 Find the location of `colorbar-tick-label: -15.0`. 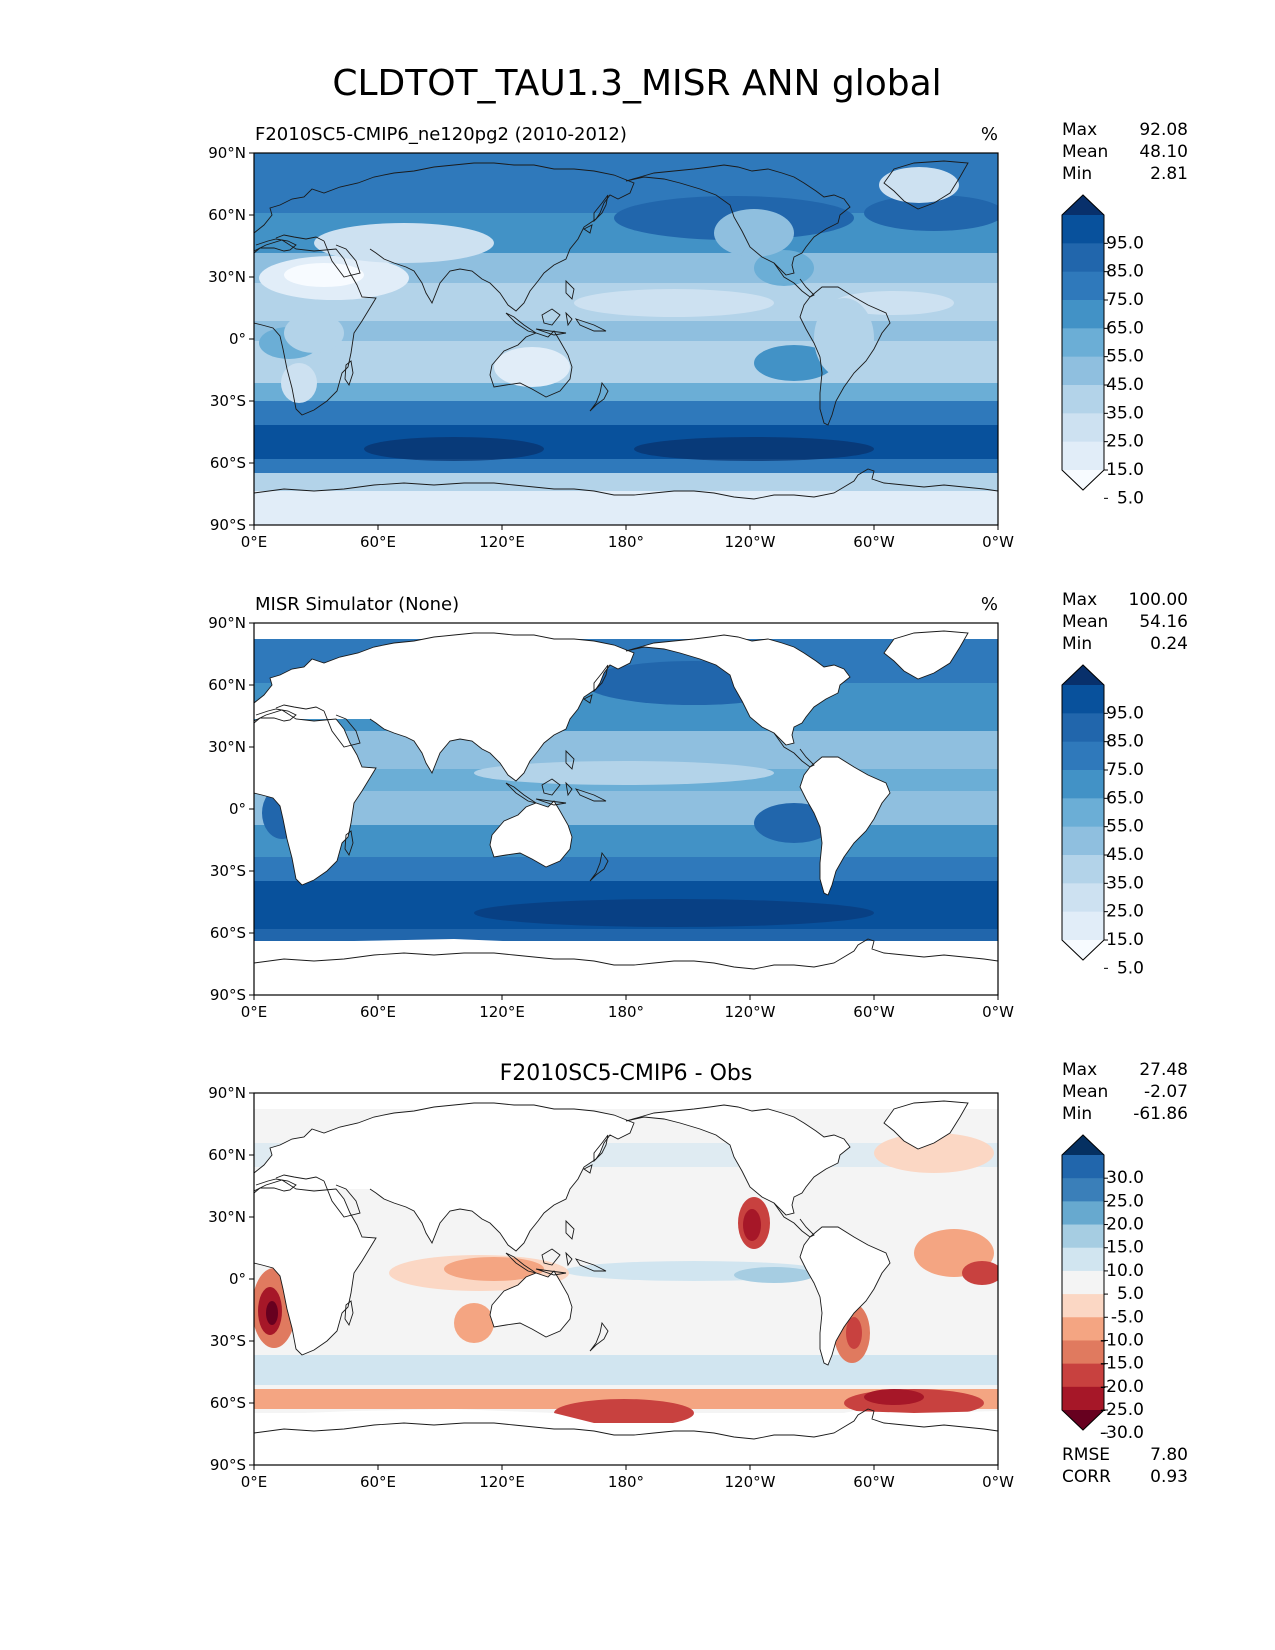

colorbar-tick-label: -15.0 is located at coordinates (1122, 1364).